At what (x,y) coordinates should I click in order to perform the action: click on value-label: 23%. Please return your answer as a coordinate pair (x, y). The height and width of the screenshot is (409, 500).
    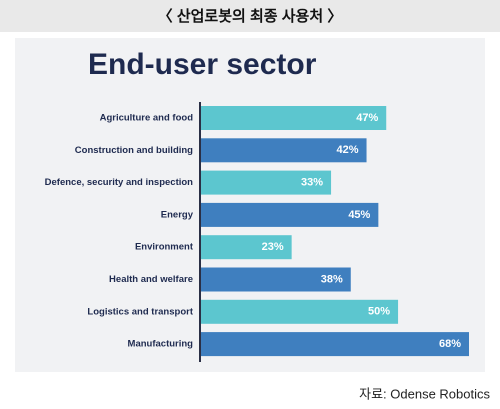
    Looking at the image, I should click on (273, 247).